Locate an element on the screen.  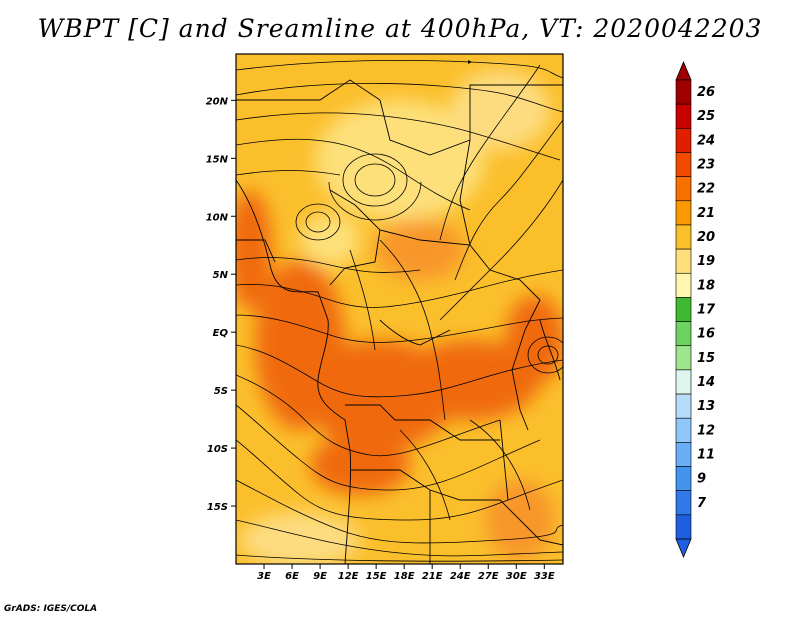
colorbar-label: 24 is located at coordinates (706, 140).